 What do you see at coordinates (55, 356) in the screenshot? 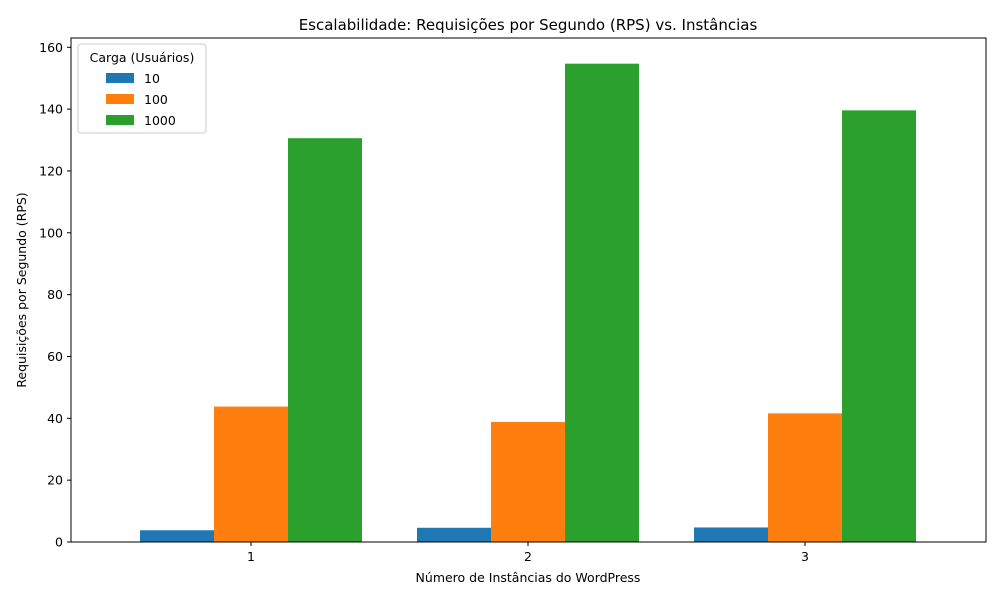
I see `y-tick-label: 60` at bounding box center [55, 356].